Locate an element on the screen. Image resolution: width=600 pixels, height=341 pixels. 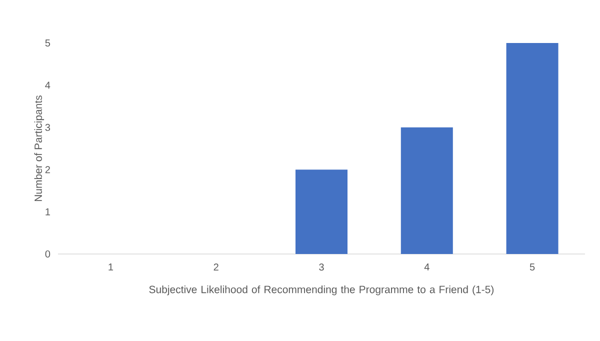
y-tick-label: 3 is located at coordinates (47, 127).